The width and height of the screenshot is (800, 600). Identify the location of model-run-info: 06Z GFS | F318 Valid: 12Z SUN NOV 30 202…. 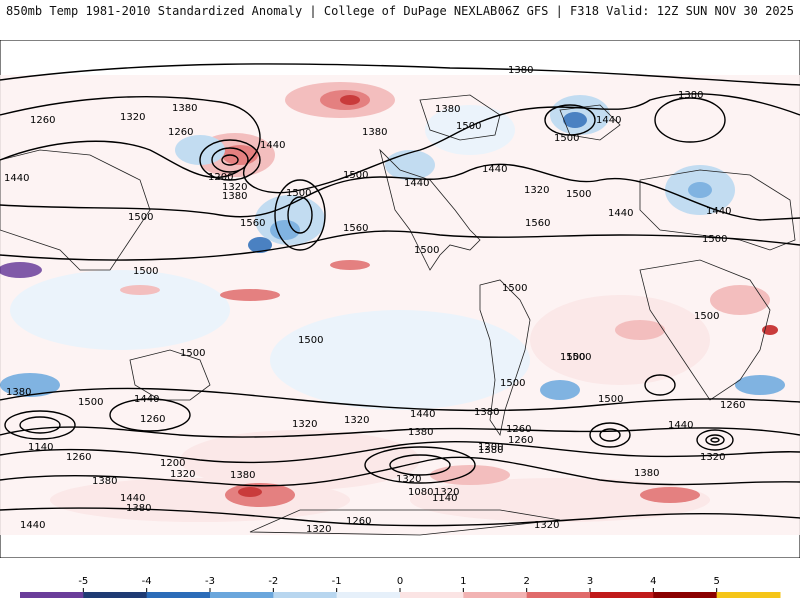
(645, 11).